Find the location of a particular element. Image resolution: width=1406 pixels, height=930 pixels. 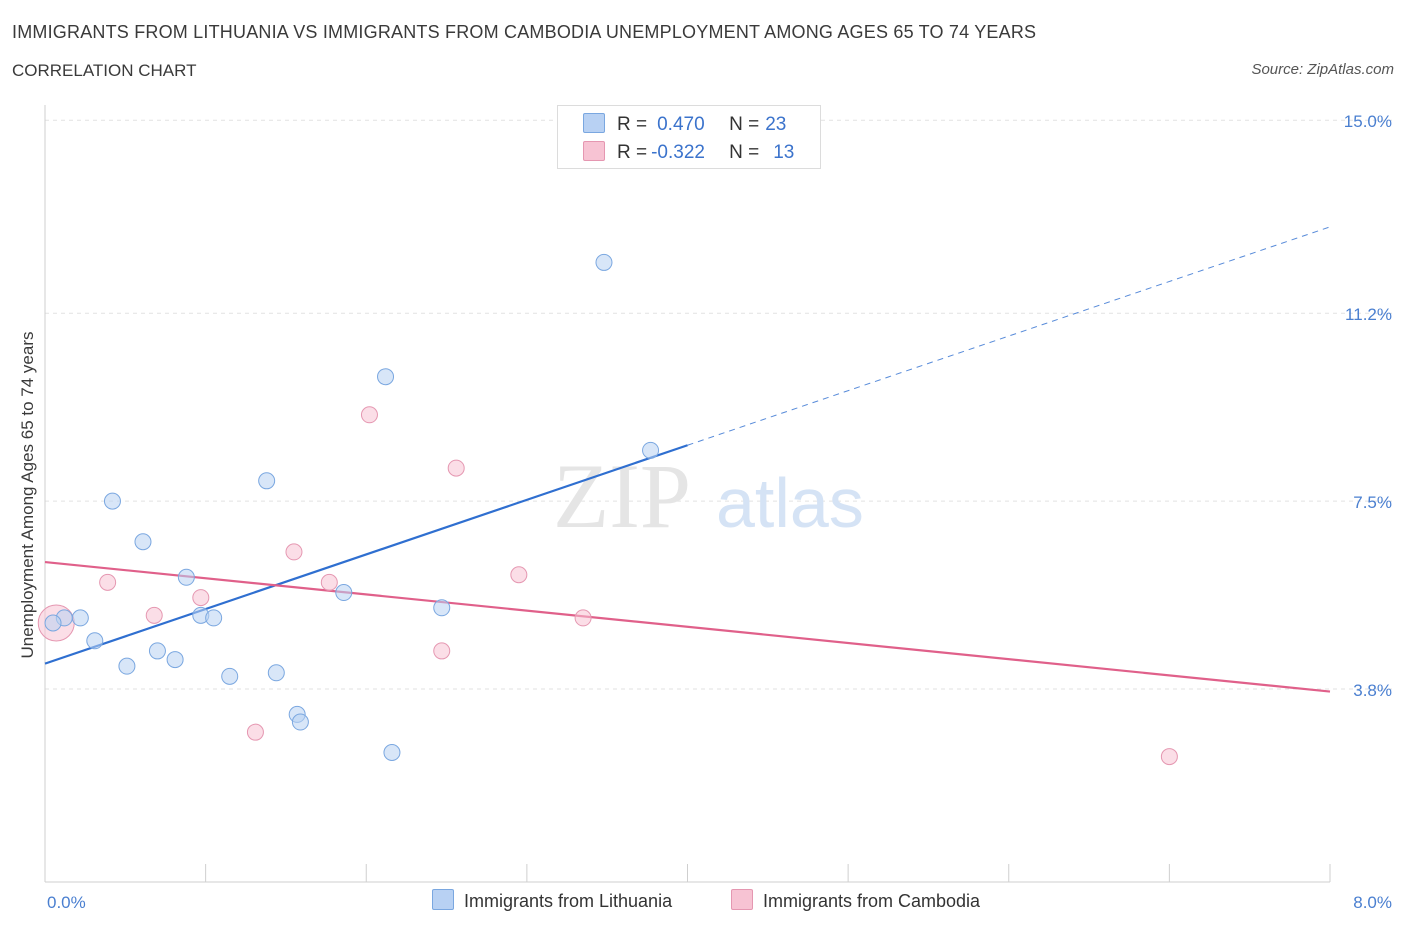

bottom-legend-lithuania: Immigrants from Lithuania is located at coordinates (552, 900).